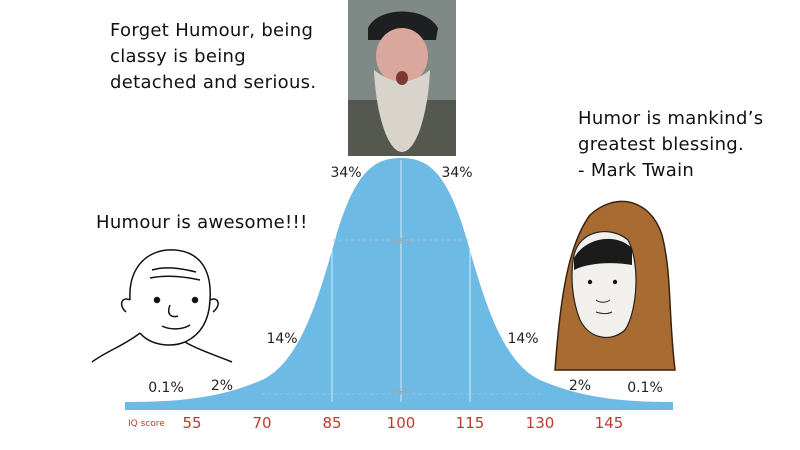  Describe the element at coordinates (540, 423) in the screenshot. I see `tick-label: 130` at that location.